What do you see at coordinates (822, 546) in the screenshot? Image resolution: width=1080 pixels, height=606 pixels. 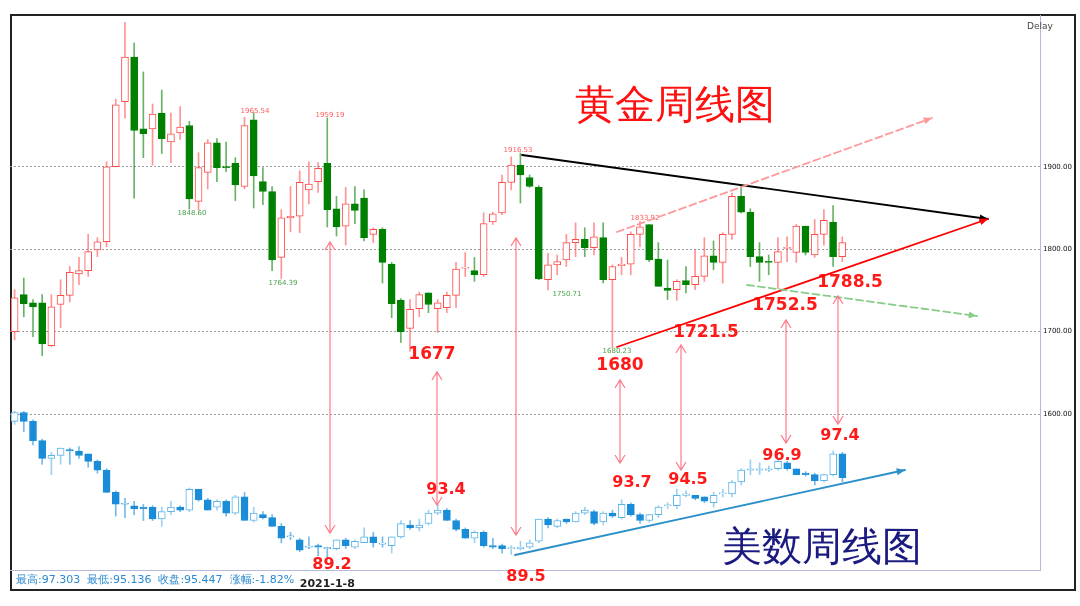 I see `text: 美数周线图` at bounding box center [822, 546].